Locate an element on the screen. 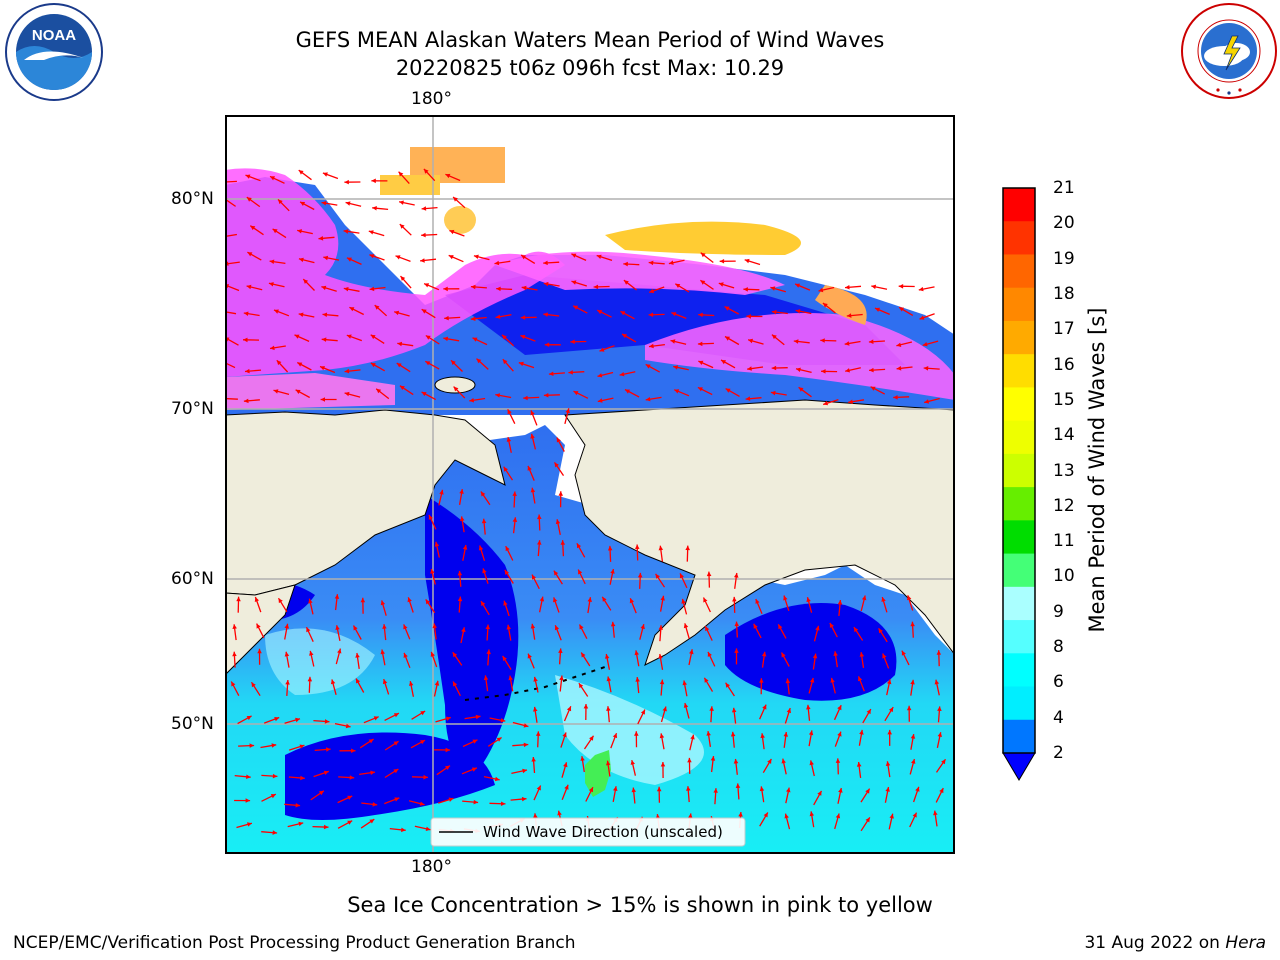 The width and height of the screenshot is (1280, 960). sea-ice-west is located at coordinates (395, 272).